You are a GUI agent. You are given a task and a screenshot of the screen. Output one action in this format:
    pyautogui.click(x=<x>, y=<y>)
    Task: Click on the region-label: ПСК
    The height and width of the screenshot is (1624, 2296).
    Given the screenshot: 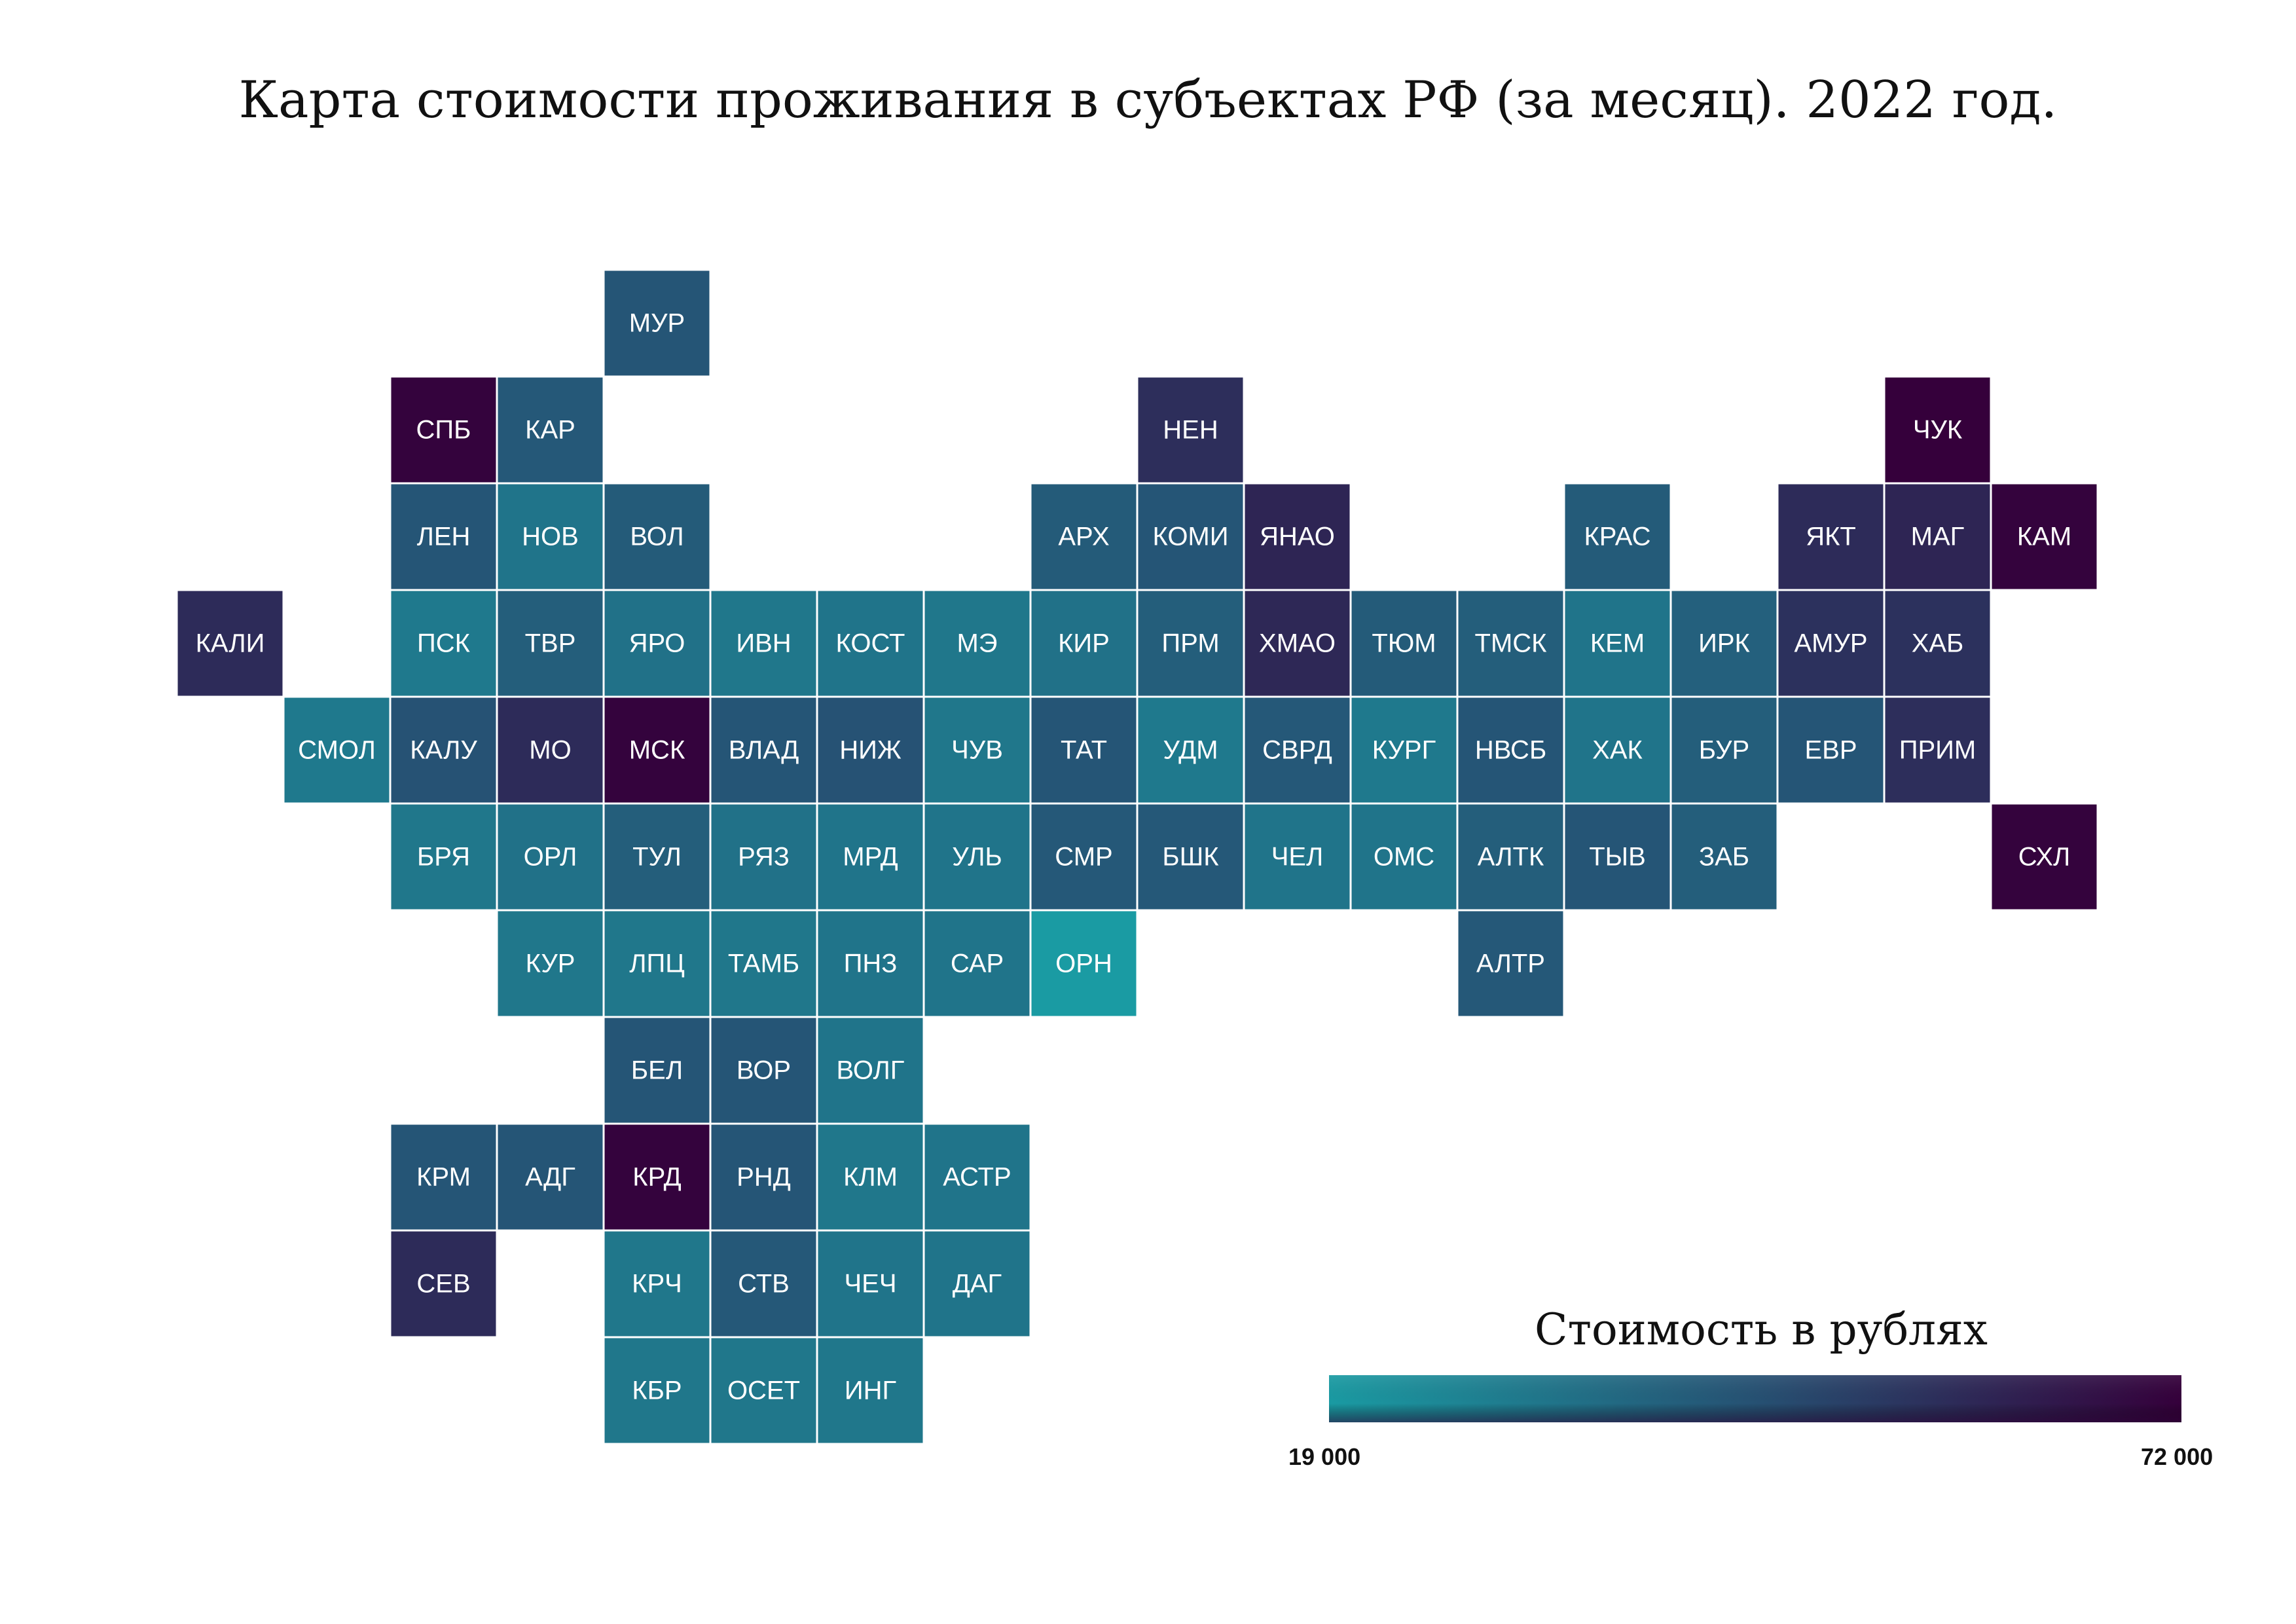 What is the action you would take?
    pyautogui.click(x=444, y=643)
    